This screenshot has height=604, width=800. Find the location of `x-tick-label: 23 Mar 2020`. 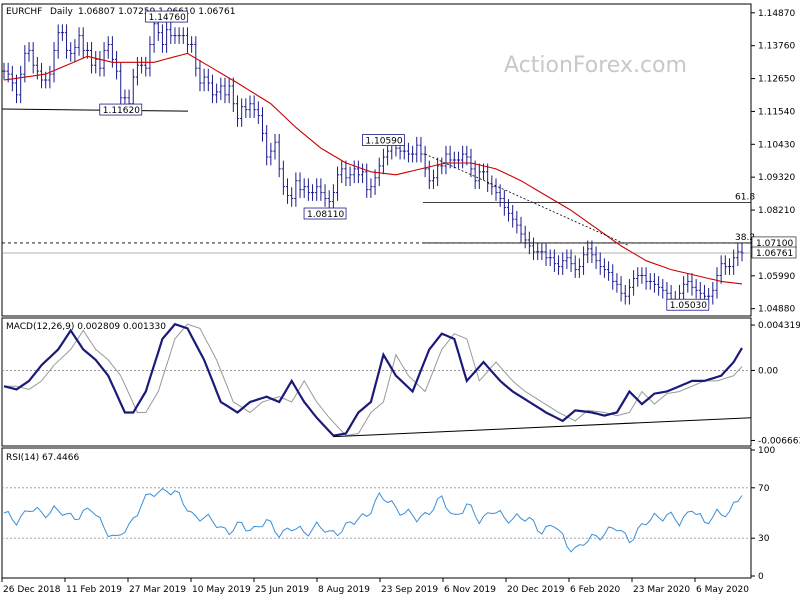

x-tick-label: 23 Mar 2020 is located at coordinates (661, 590).